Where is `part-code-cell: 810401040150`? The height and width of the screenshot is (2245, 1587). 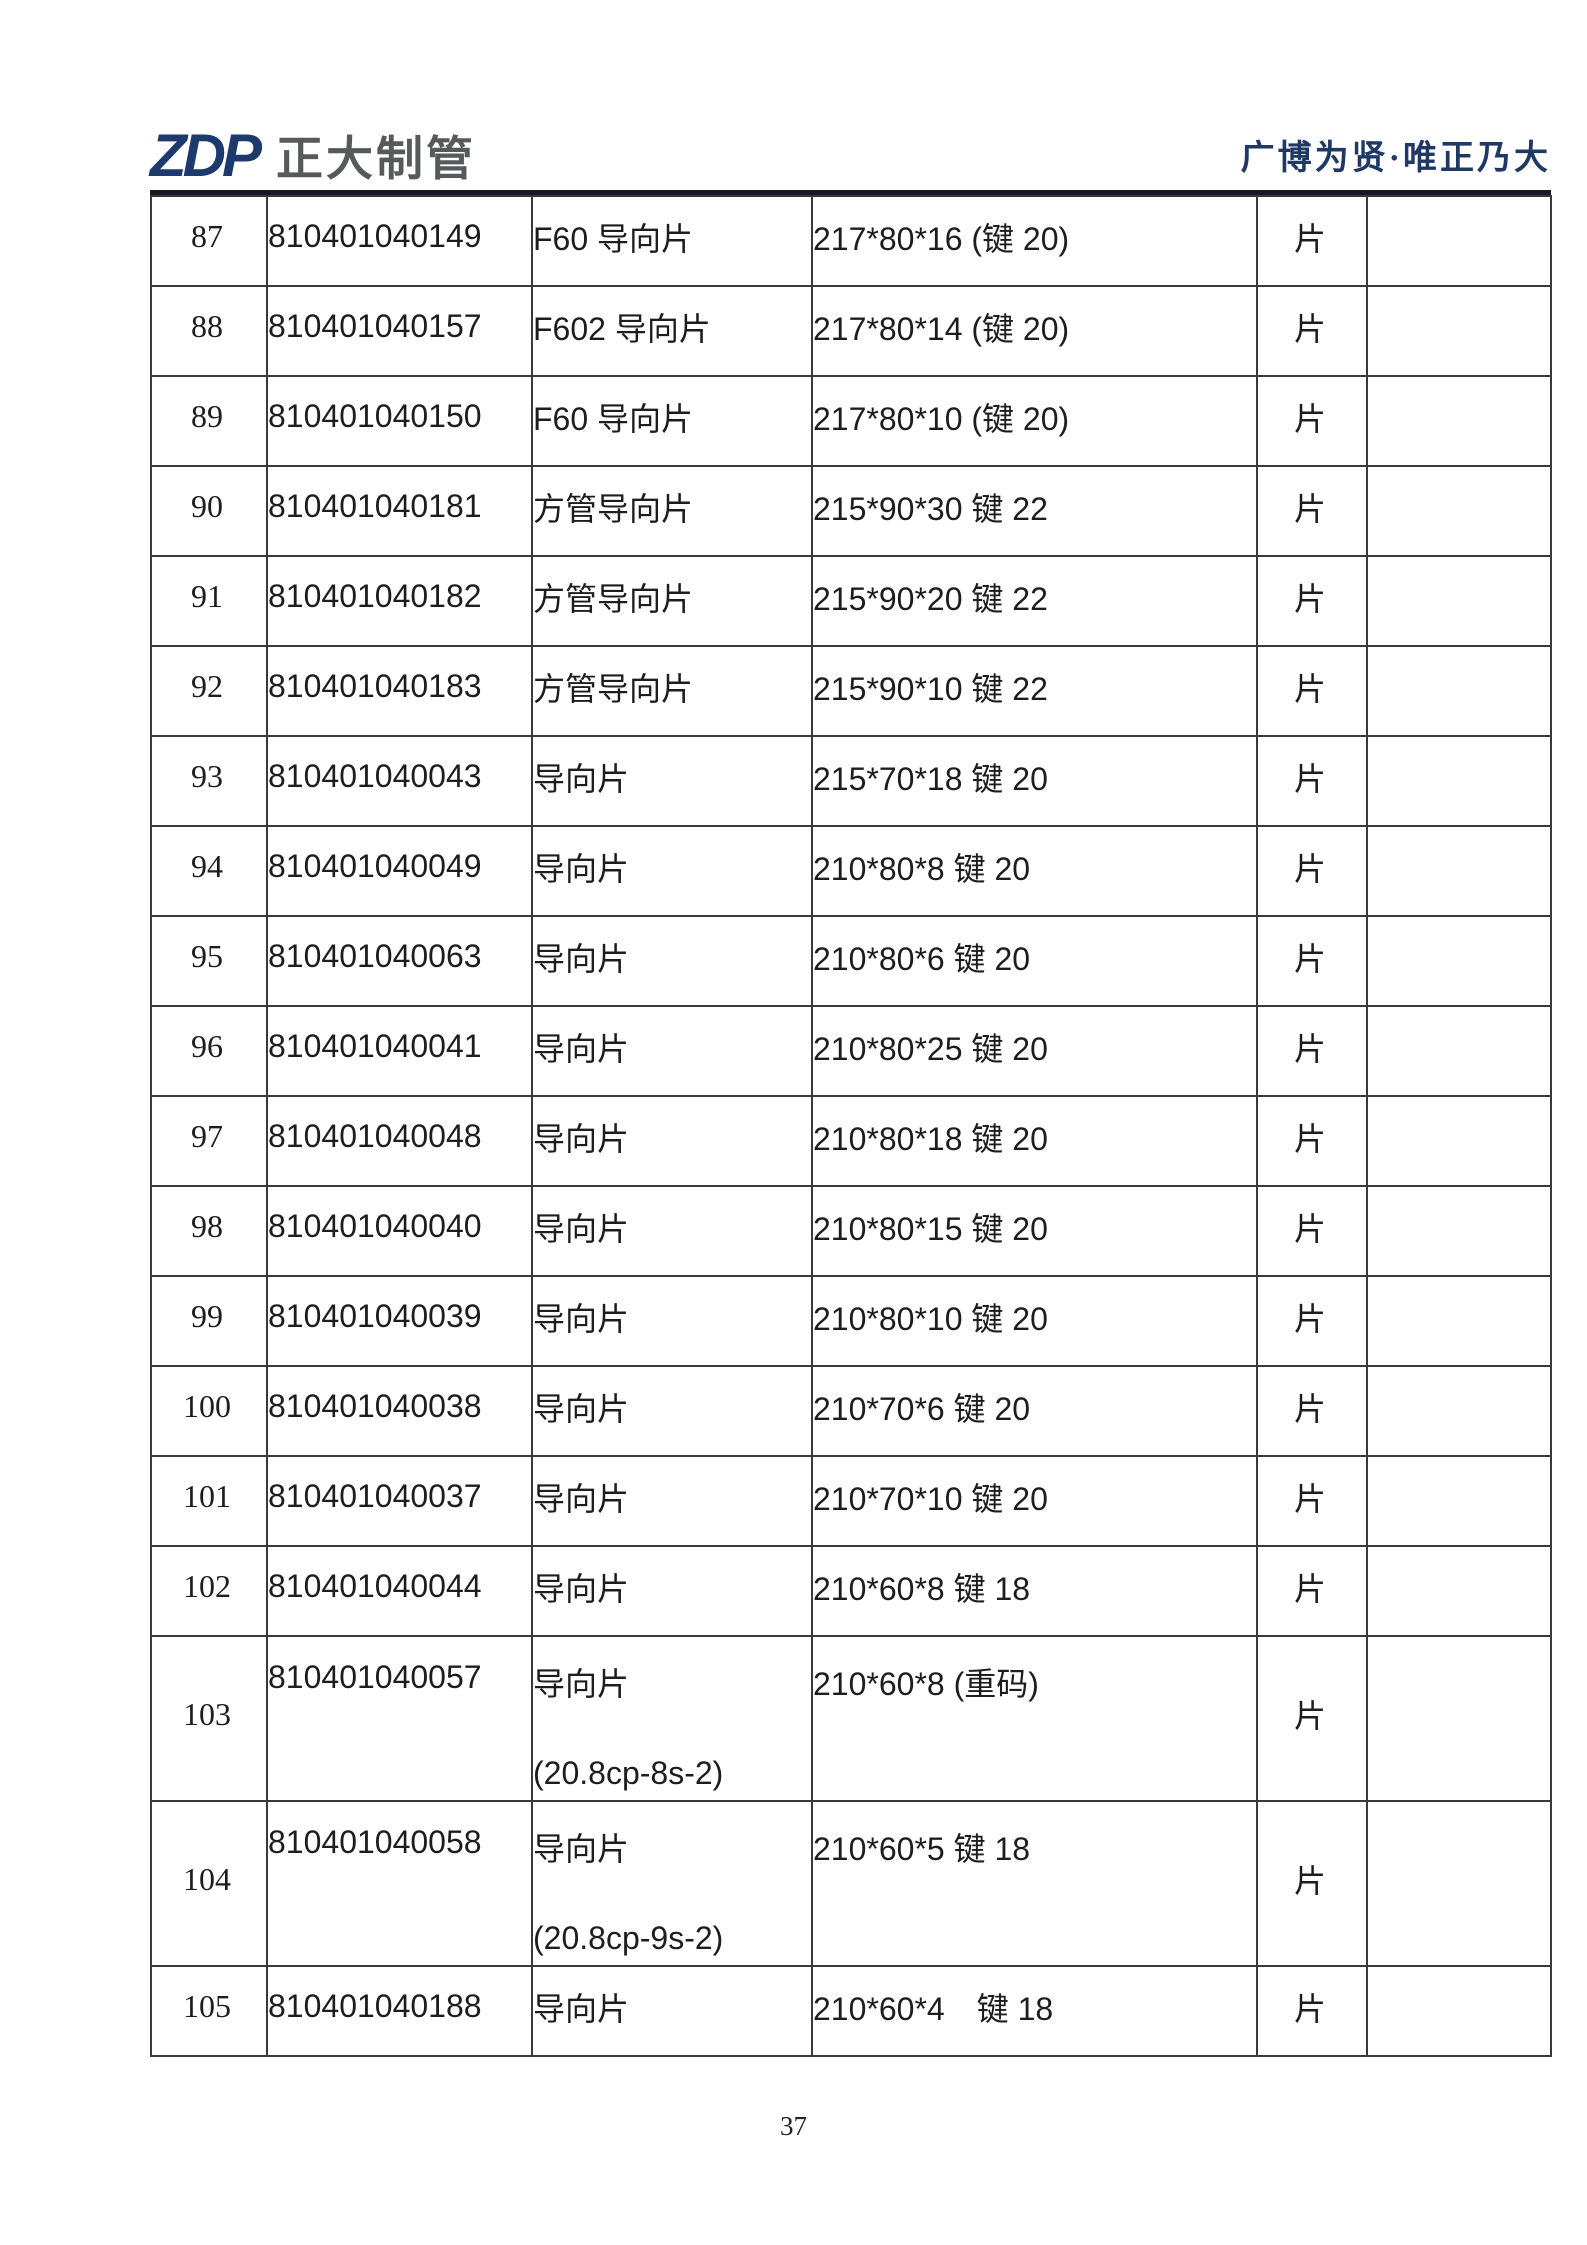 part-code-cell: 810401040150 is located at coordinates (399, 420).